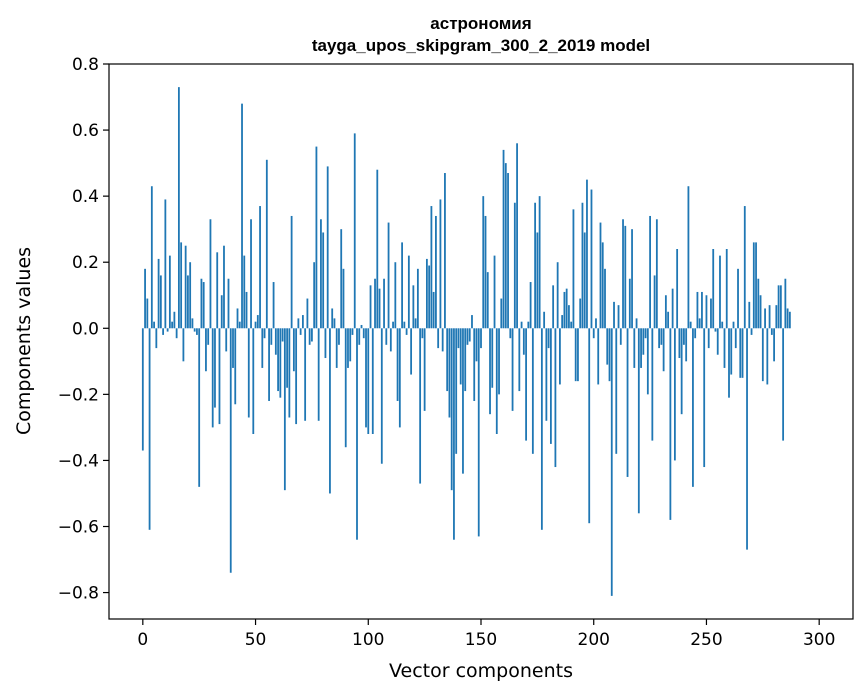 This screenshot has width=867, height=696. I want to click on chart-subtitle: tayga_upos_skipgram_300_2_2019 model, so click(481, 45).